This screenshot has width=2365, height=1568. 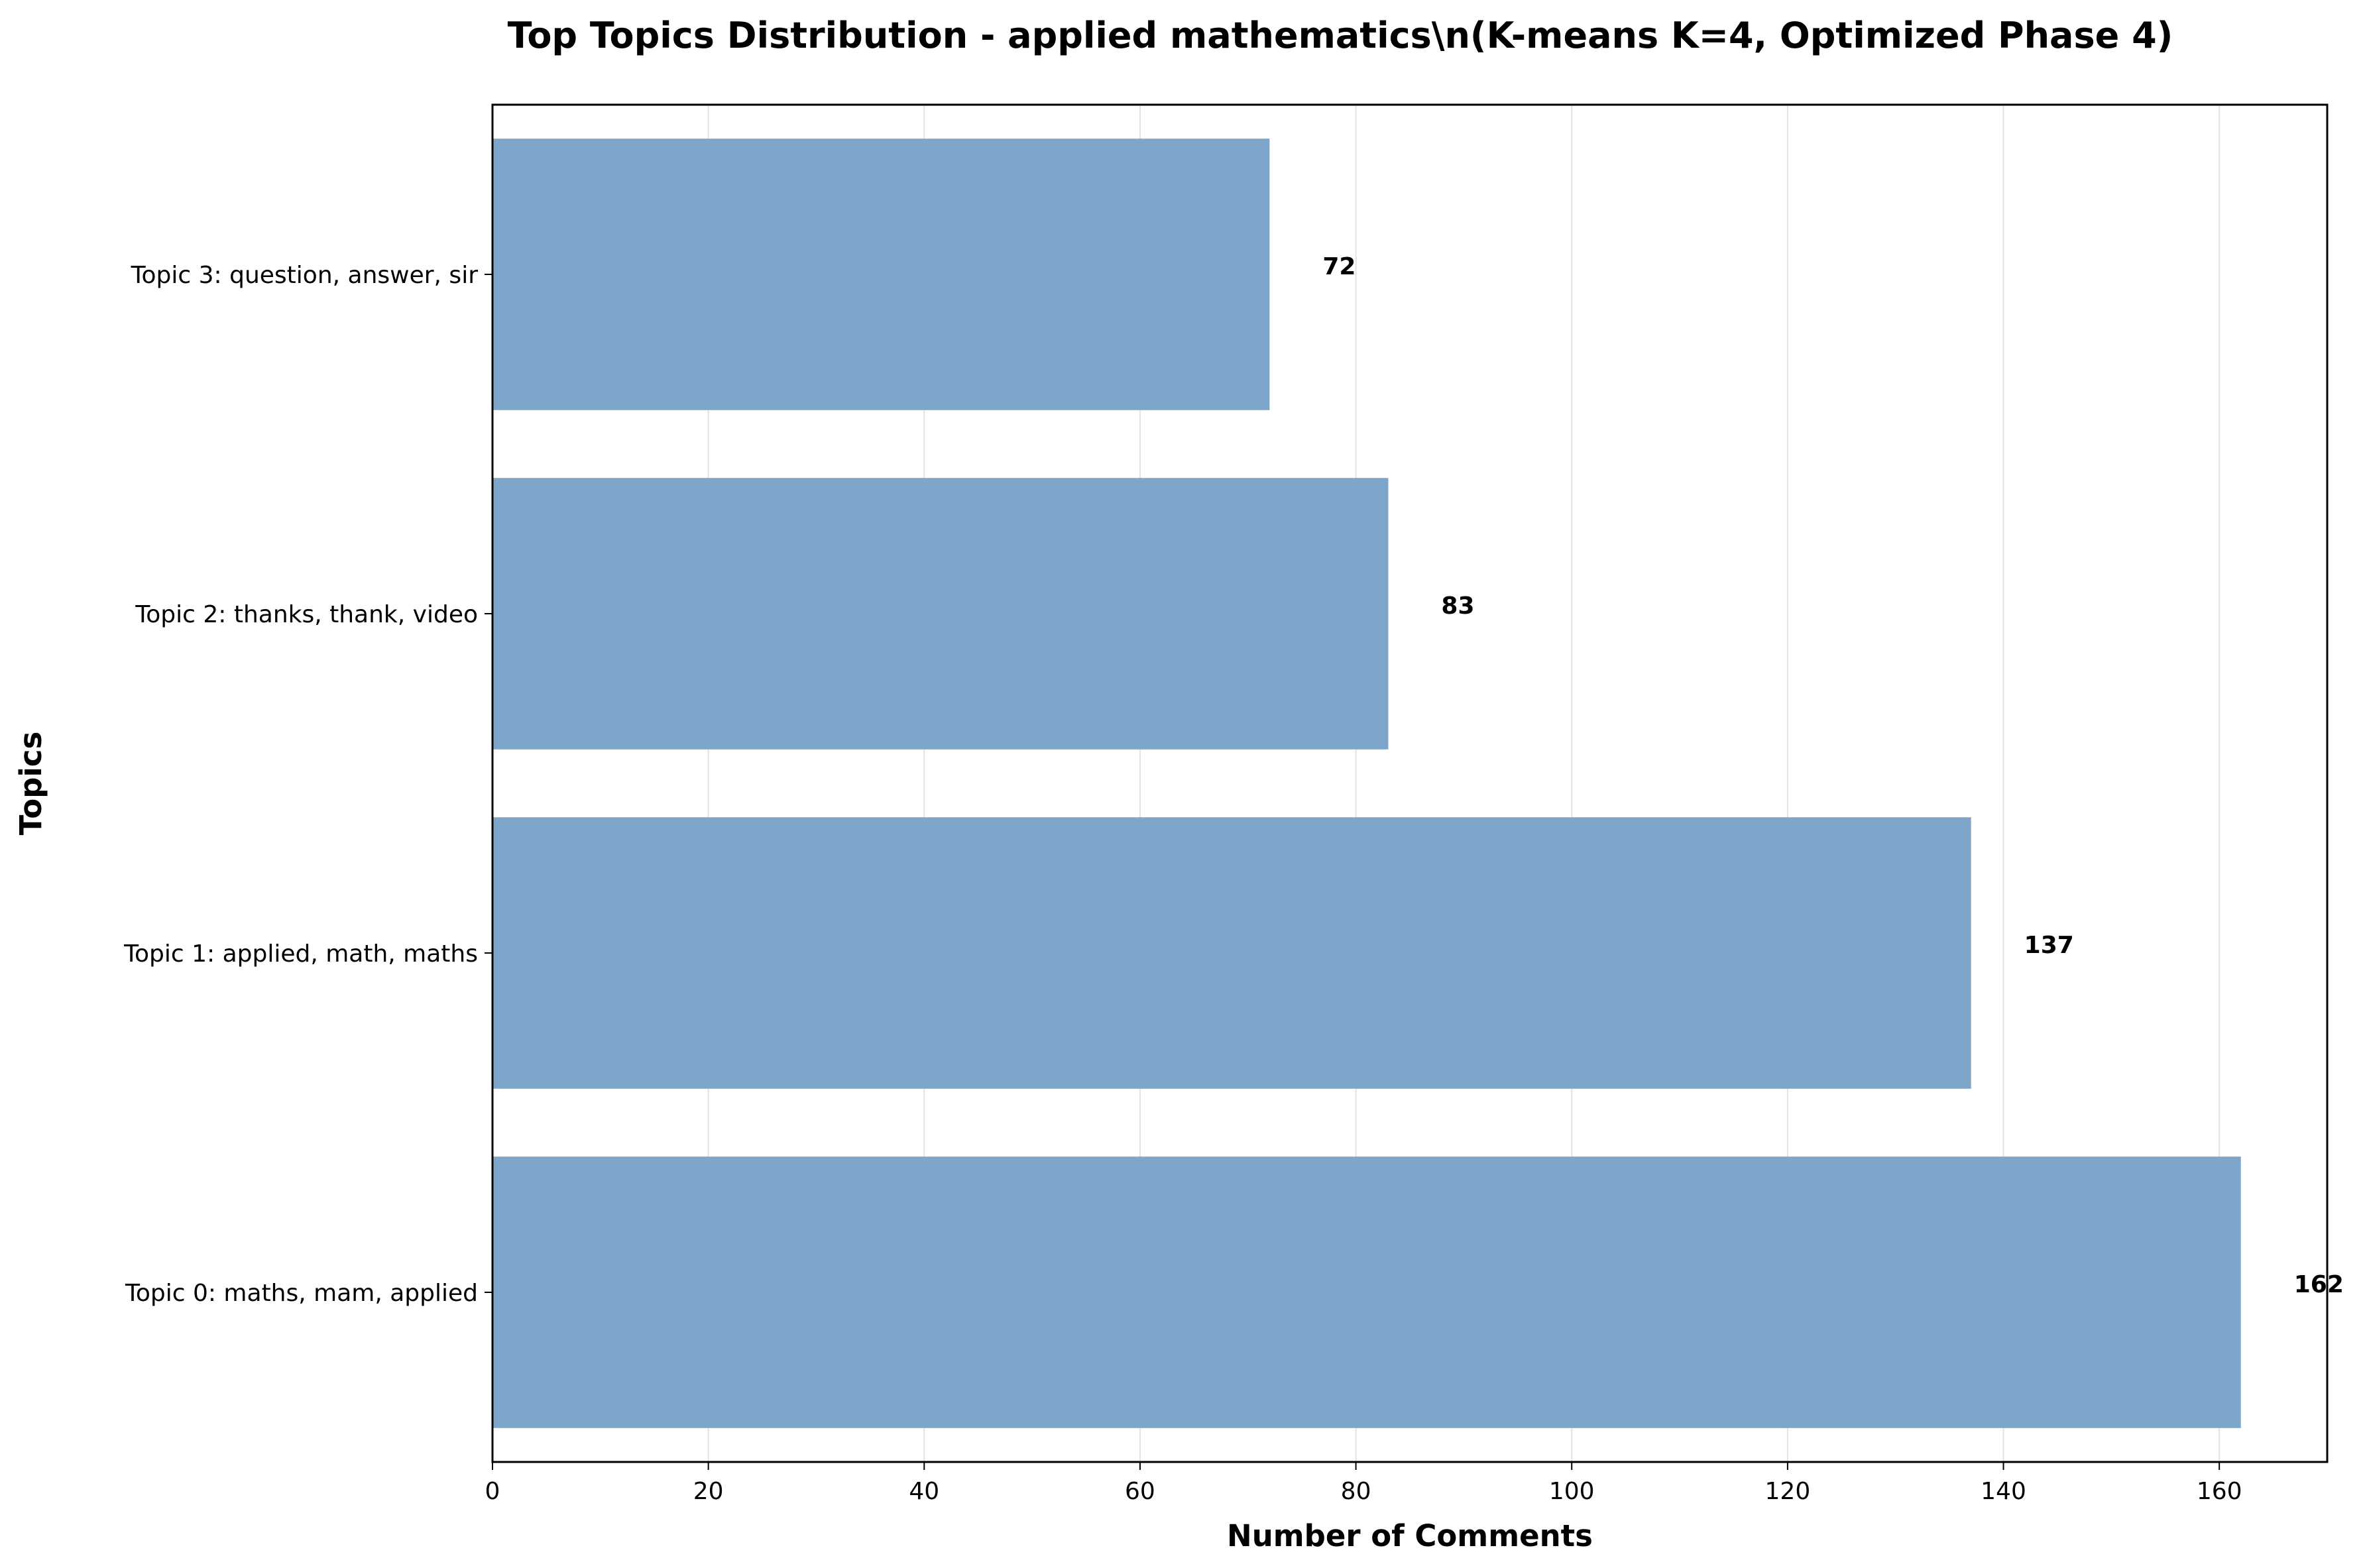 What do you see at coordinates (305, 276) in the screenshot?
I see `y-tick-label: Topic 3: question, answer, sir` at bounding box center [305, 276].